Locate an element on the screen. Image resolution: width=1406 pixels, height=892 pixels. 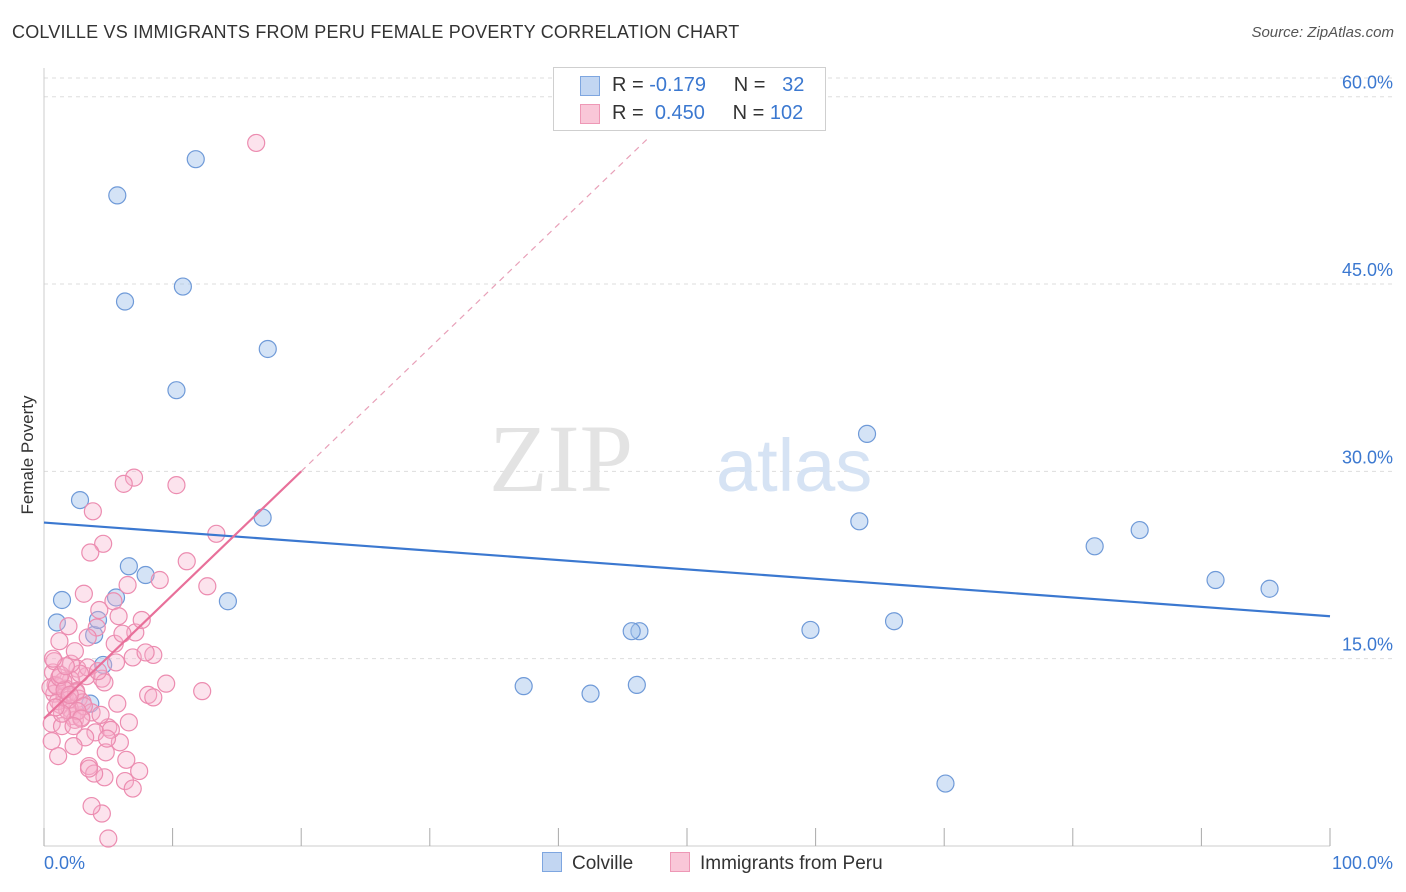
source-label: Source: ZipAtlas.com is located at coordinates (1322, 32).